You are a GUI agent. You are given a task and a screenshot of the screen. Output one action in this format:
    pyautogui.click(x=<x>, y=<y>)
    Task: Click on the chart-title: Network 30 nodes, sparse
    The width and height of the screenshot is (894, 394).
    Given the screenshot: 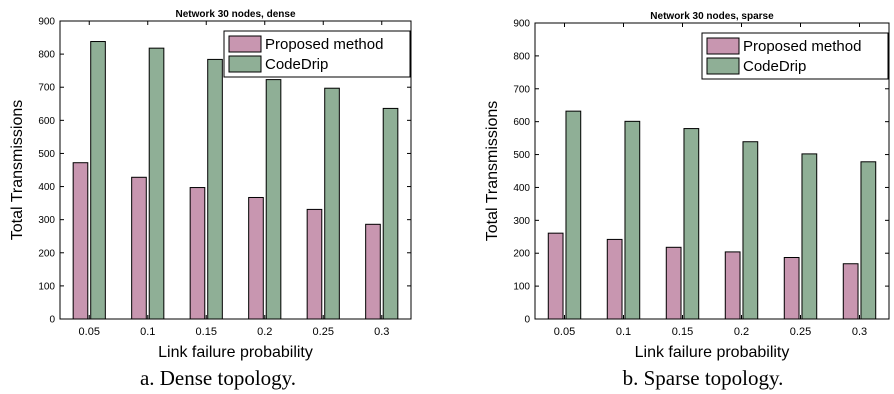 What is the action you would take?
    pyautogui.click(x=712, y=16)
    